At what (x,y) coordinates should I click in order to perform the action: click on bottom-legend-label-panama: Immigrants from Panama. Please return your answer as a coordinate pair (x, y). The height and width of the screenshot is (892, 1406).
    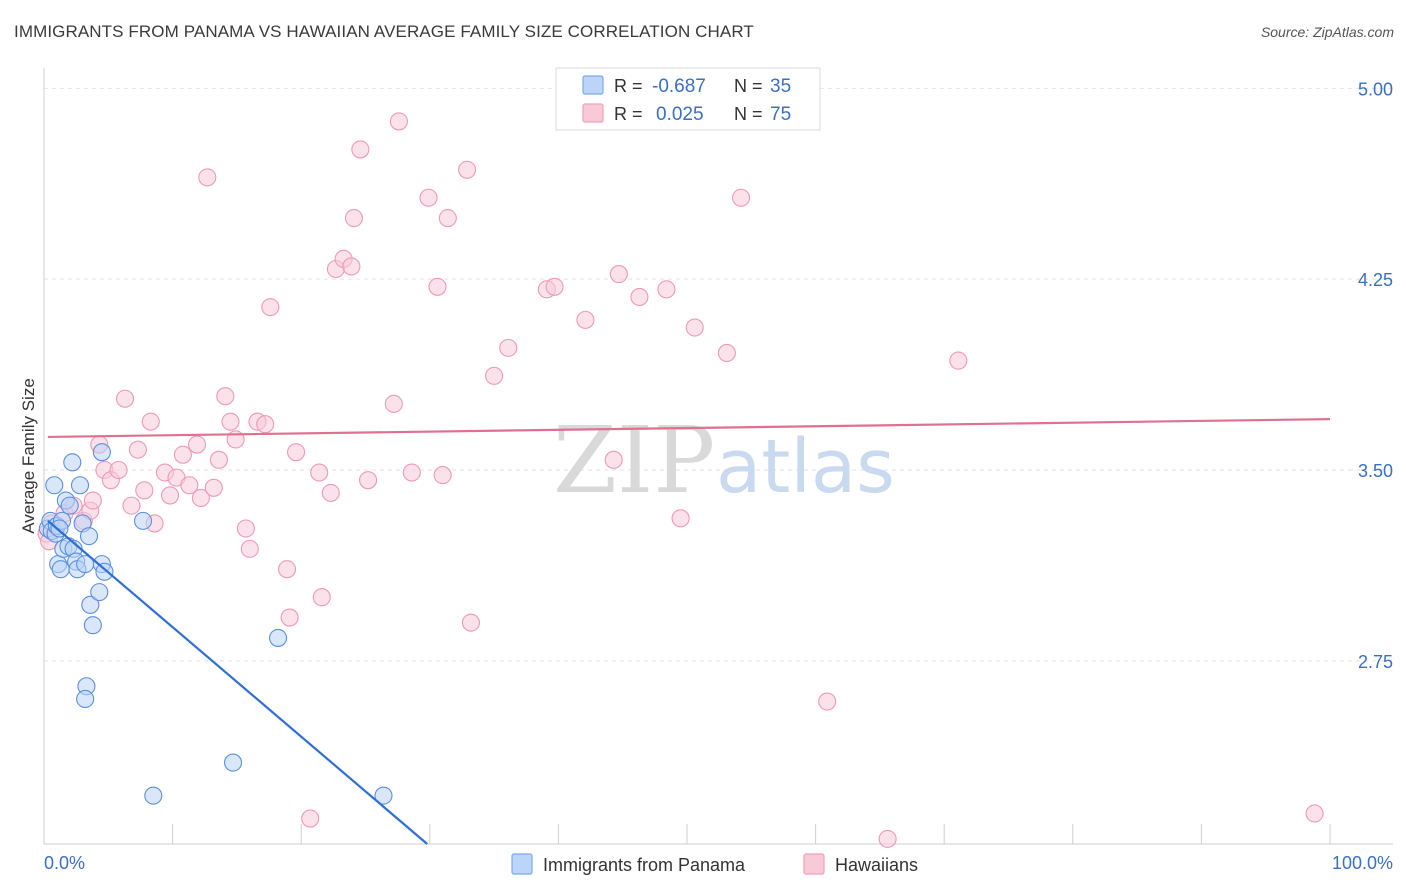
    Looking at the image, I should click on (644, 865).